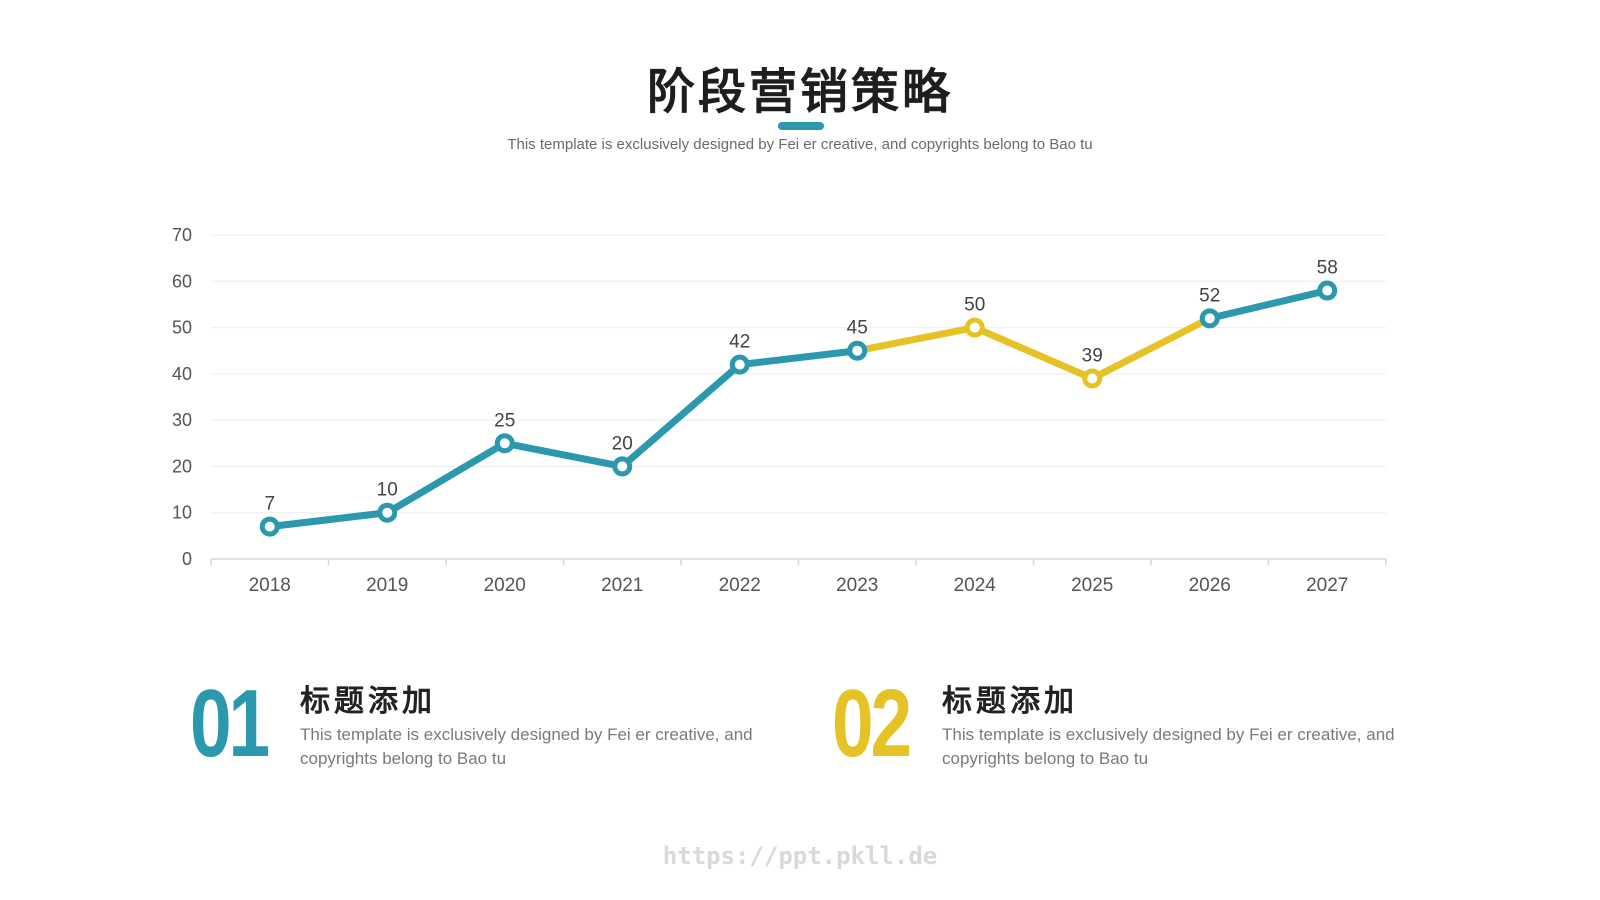  I want to click on y-tick-label: 50, so click(182, 328).